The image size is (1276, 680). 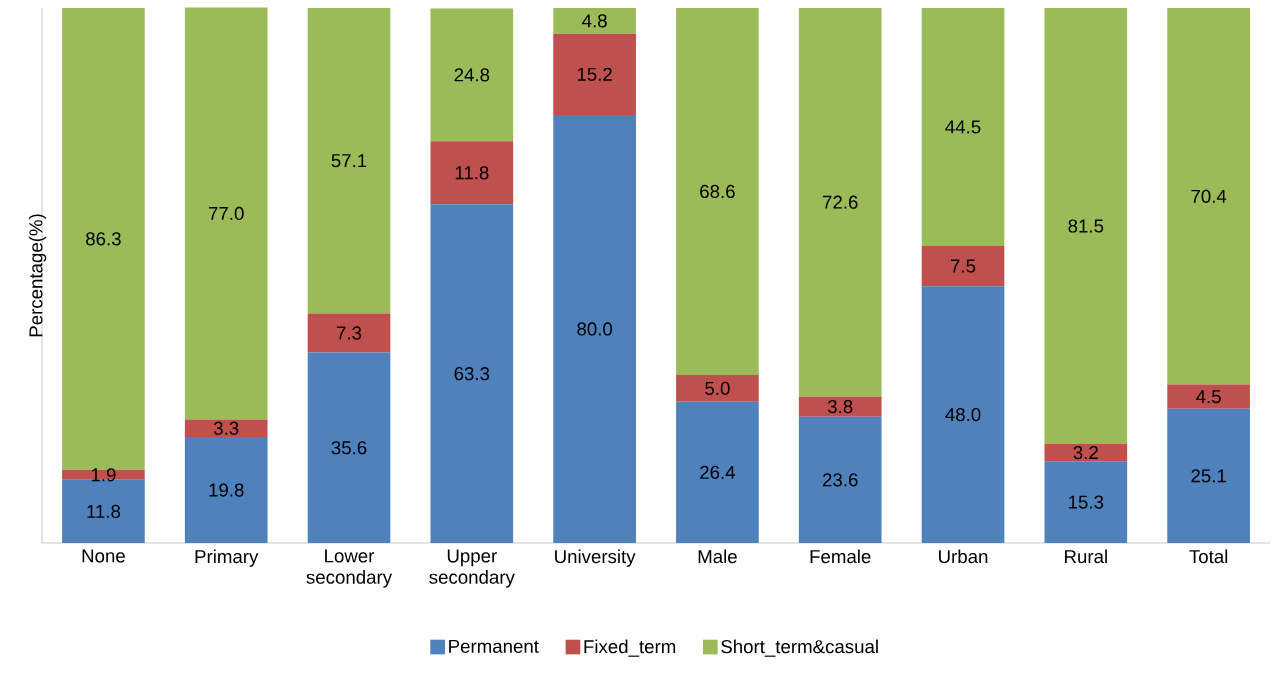 I want to click on data-label: 44.5, so click(x=963, y=127).